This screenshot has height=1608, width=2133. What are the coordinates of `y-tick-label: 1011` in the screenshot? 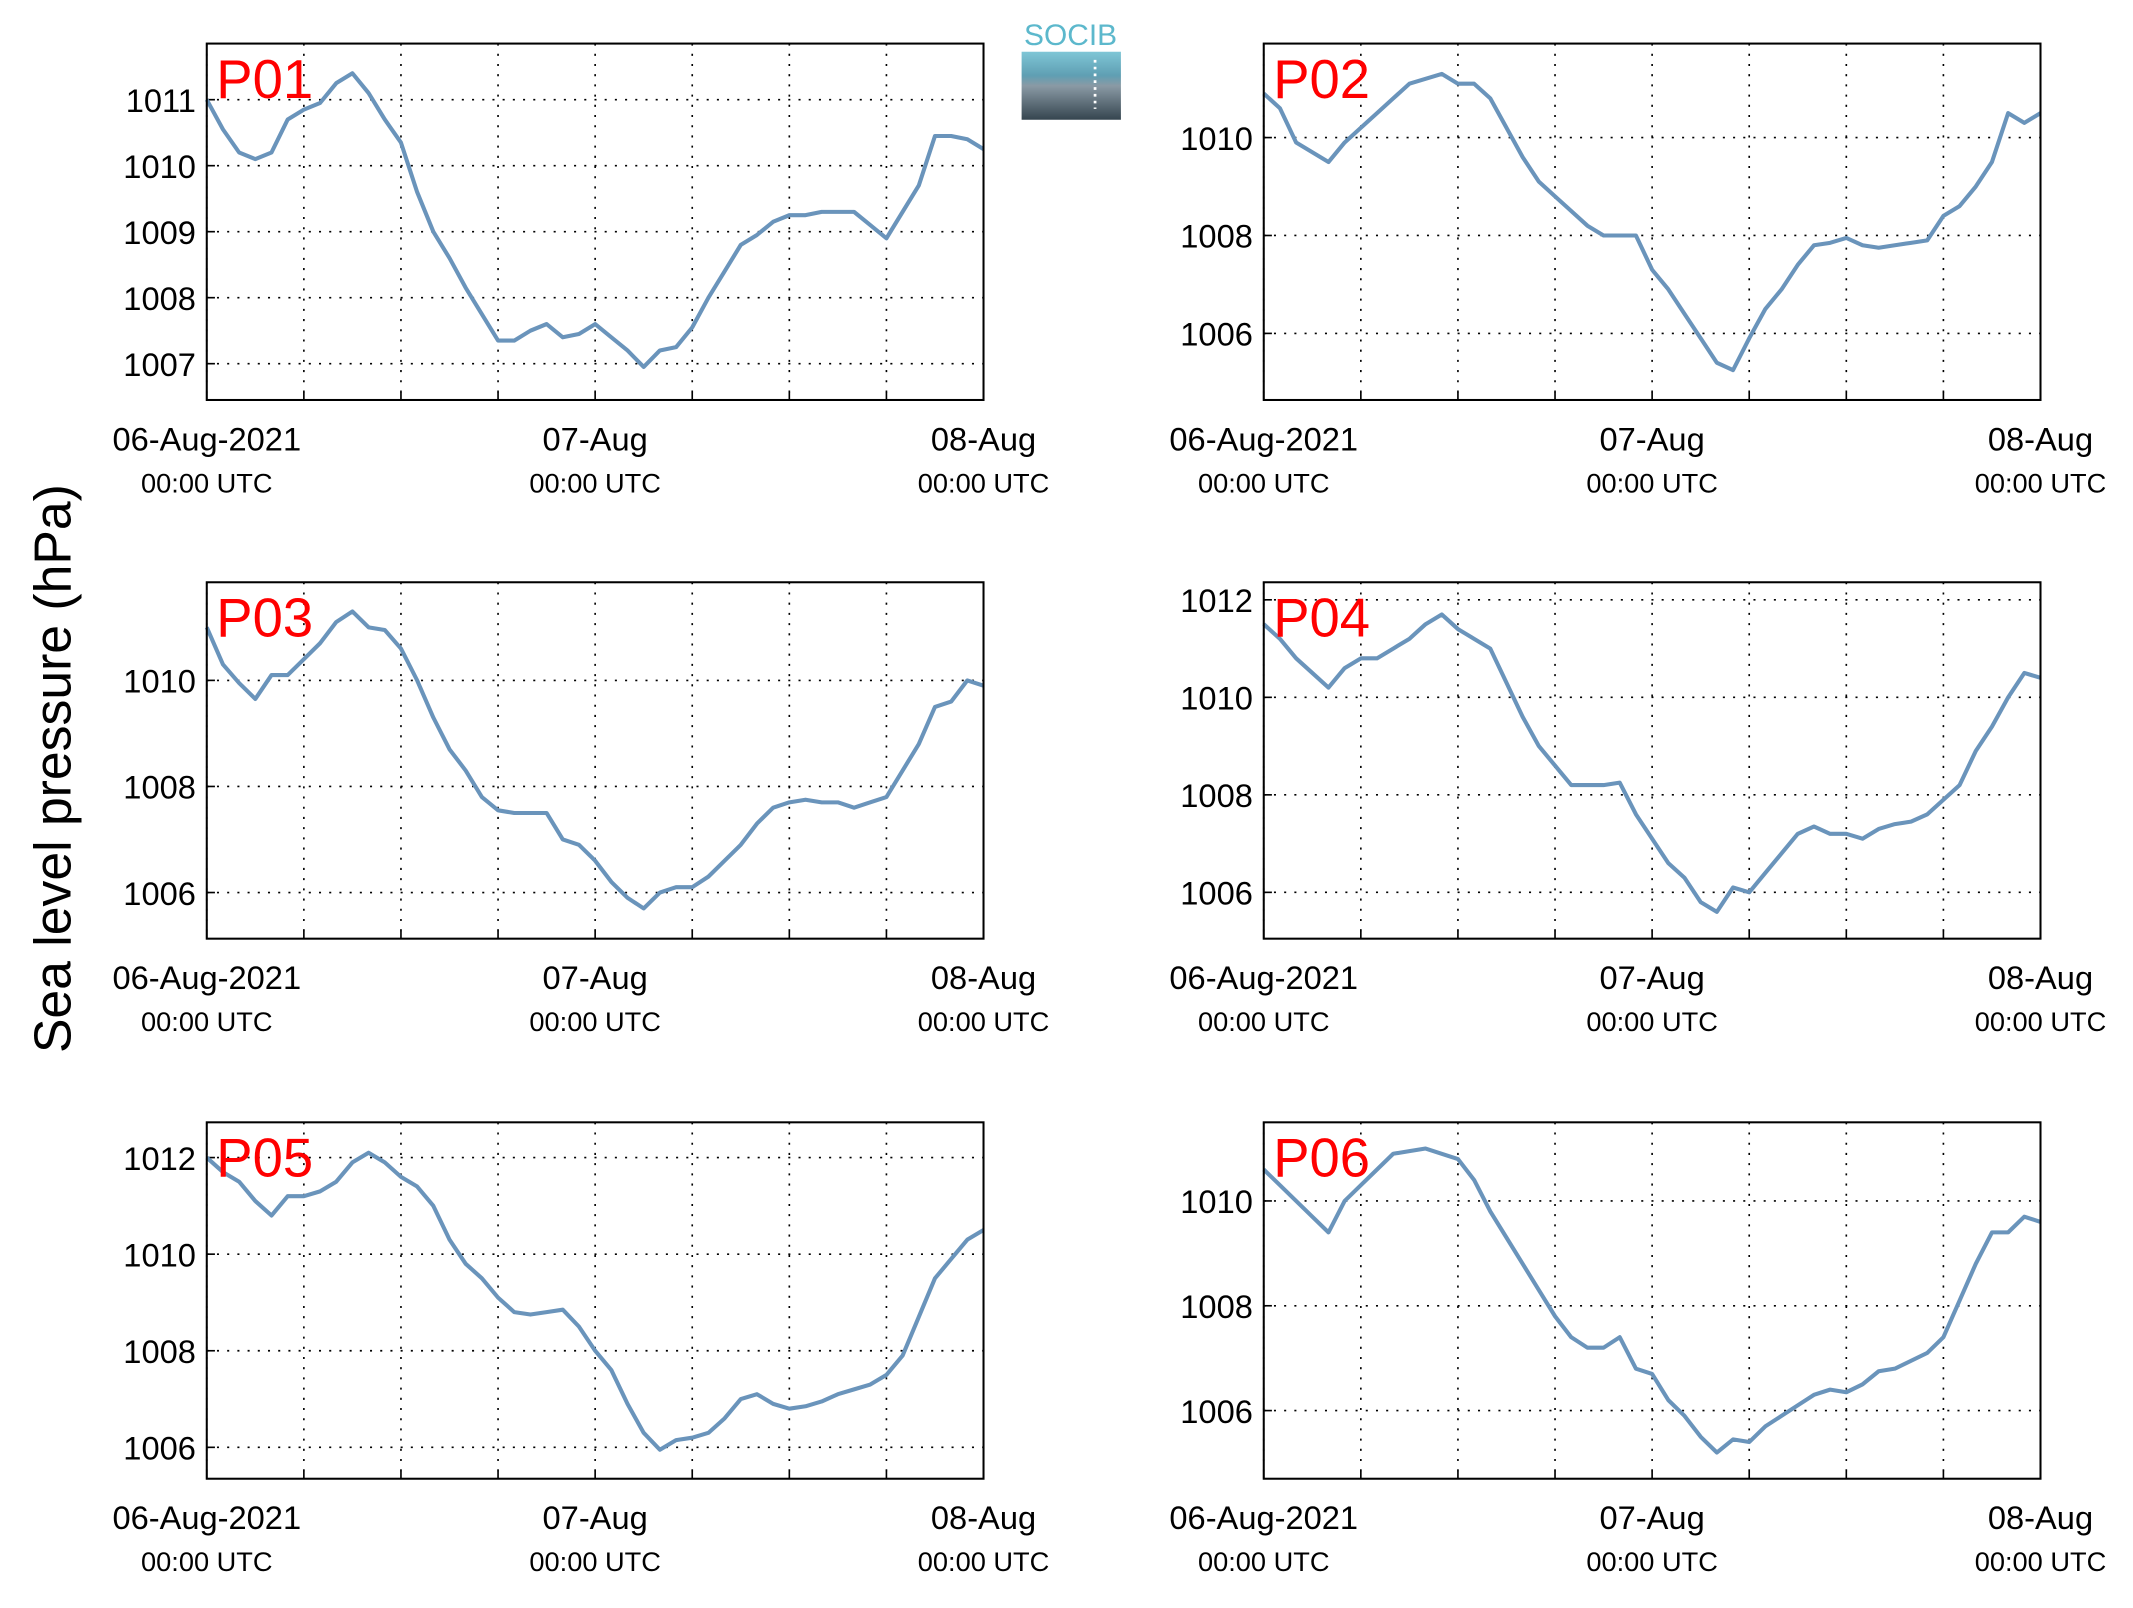 It's located at (161, 100).